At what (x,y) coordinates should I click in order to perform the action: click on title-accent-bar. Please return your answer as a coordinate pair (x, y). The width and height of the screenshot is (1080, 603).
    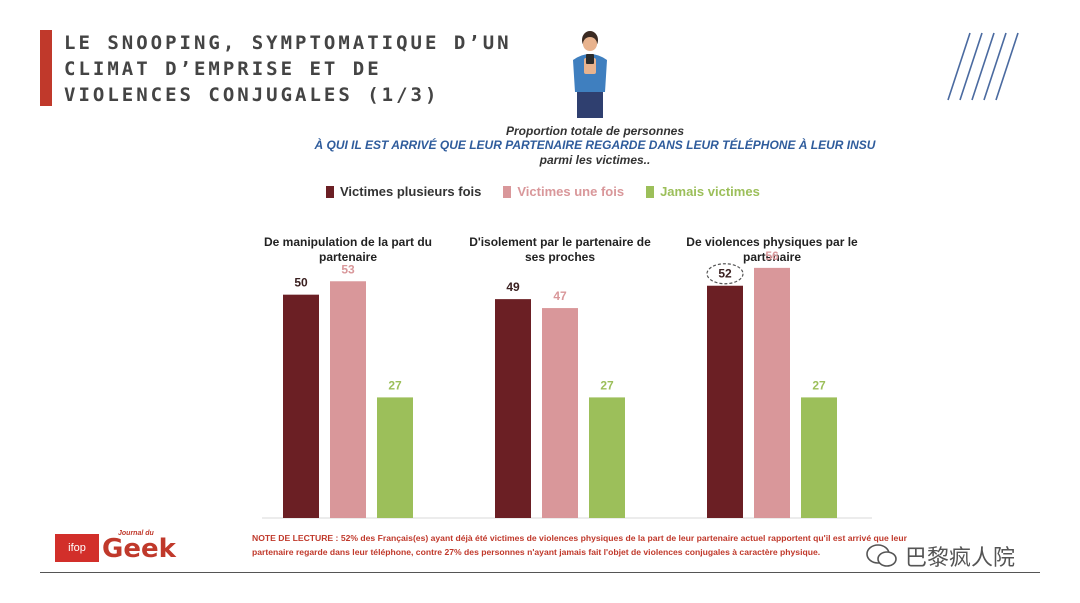
    Looking at the image, I should click on (46, 68).